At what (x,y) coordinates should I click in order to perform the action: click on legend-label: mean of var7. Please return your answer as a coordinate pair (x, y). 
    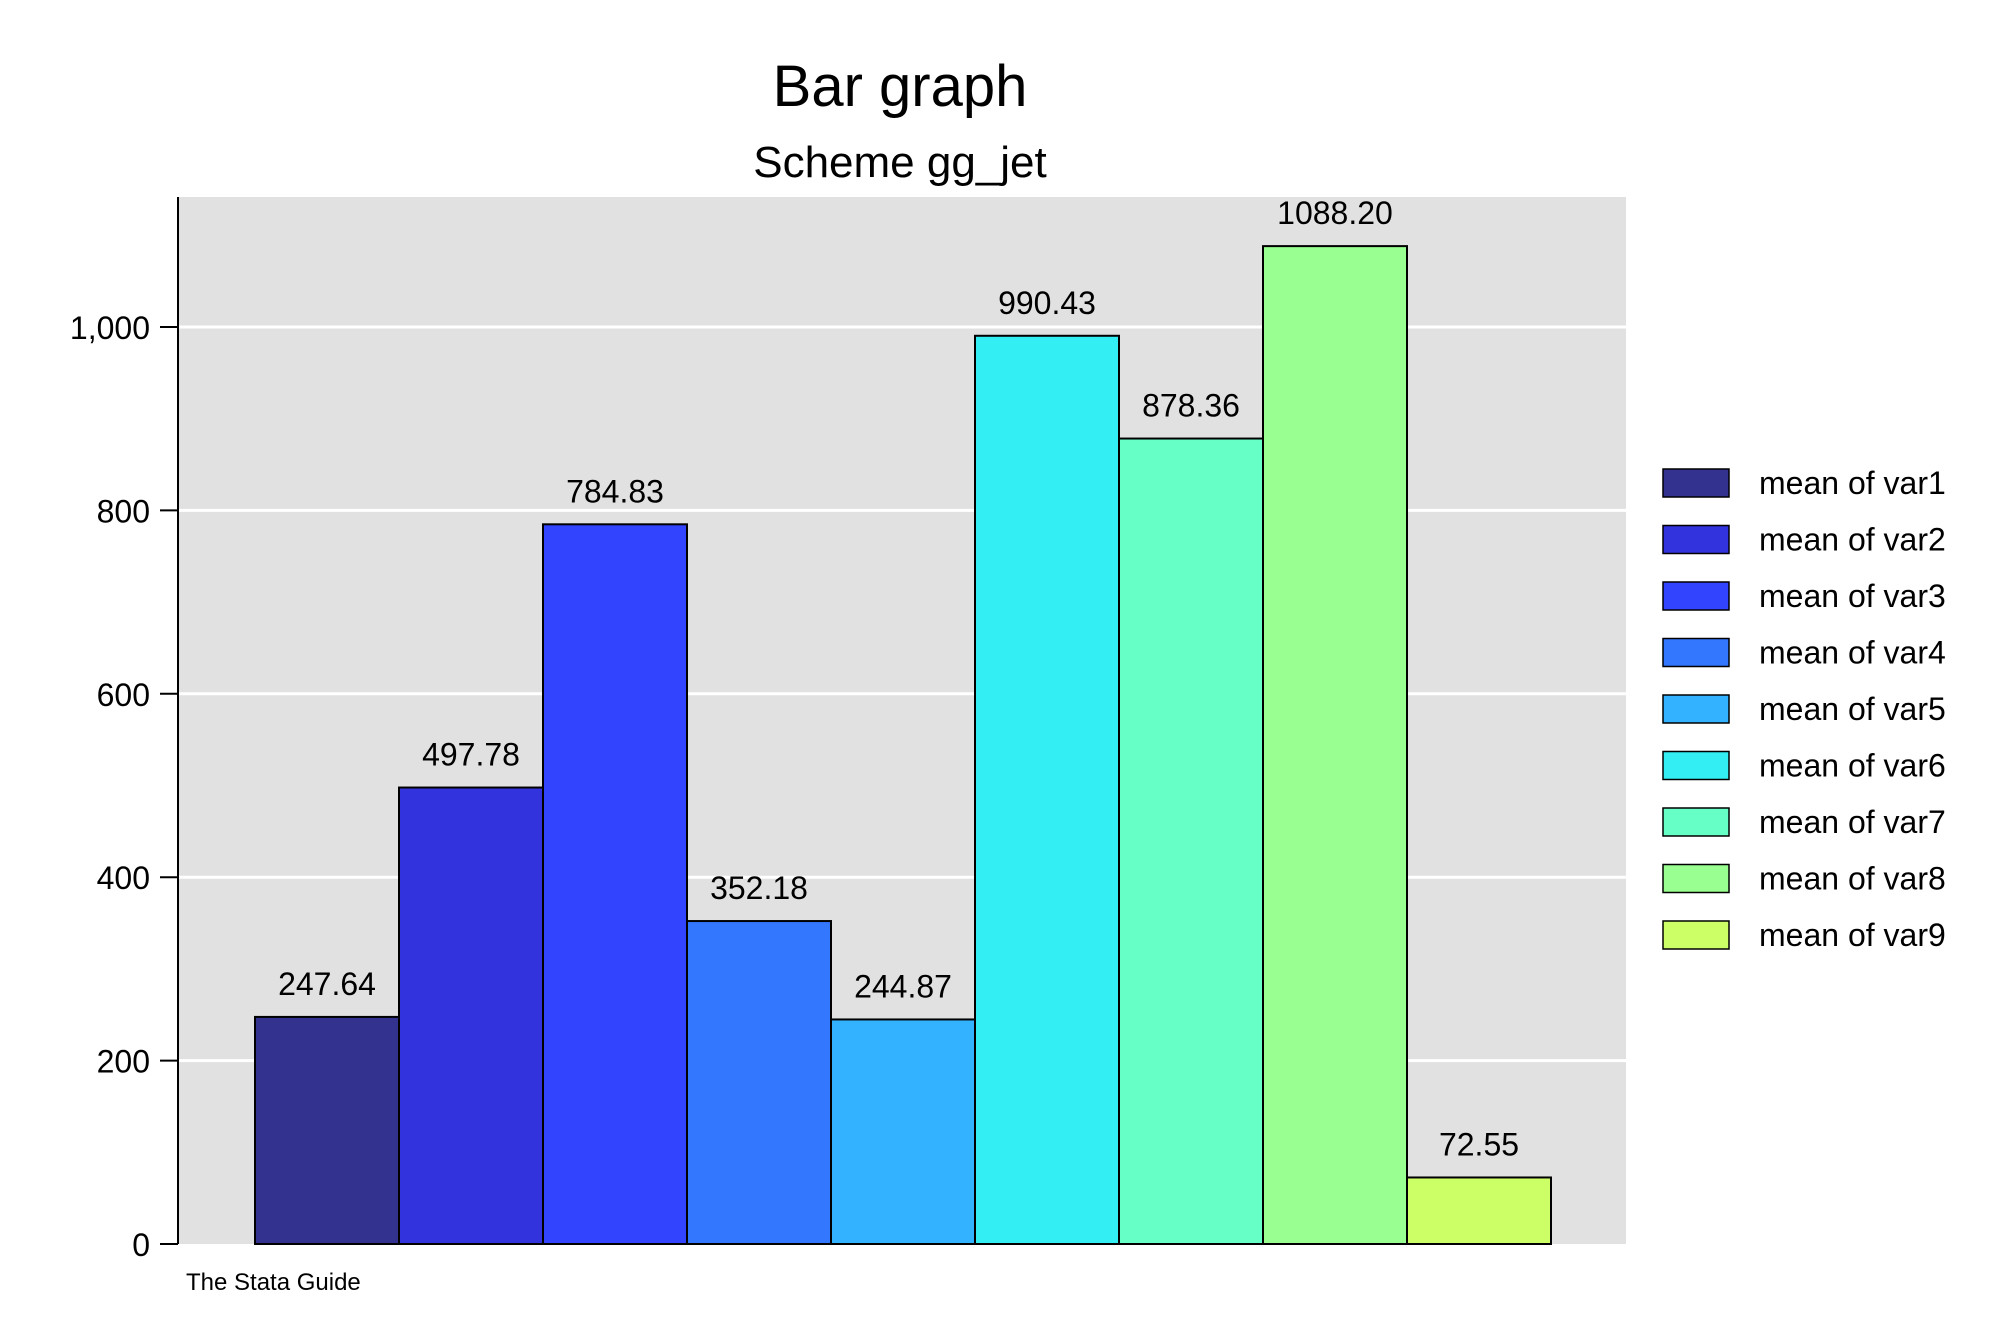
    Looking at the image, I should click on (1852, 822).